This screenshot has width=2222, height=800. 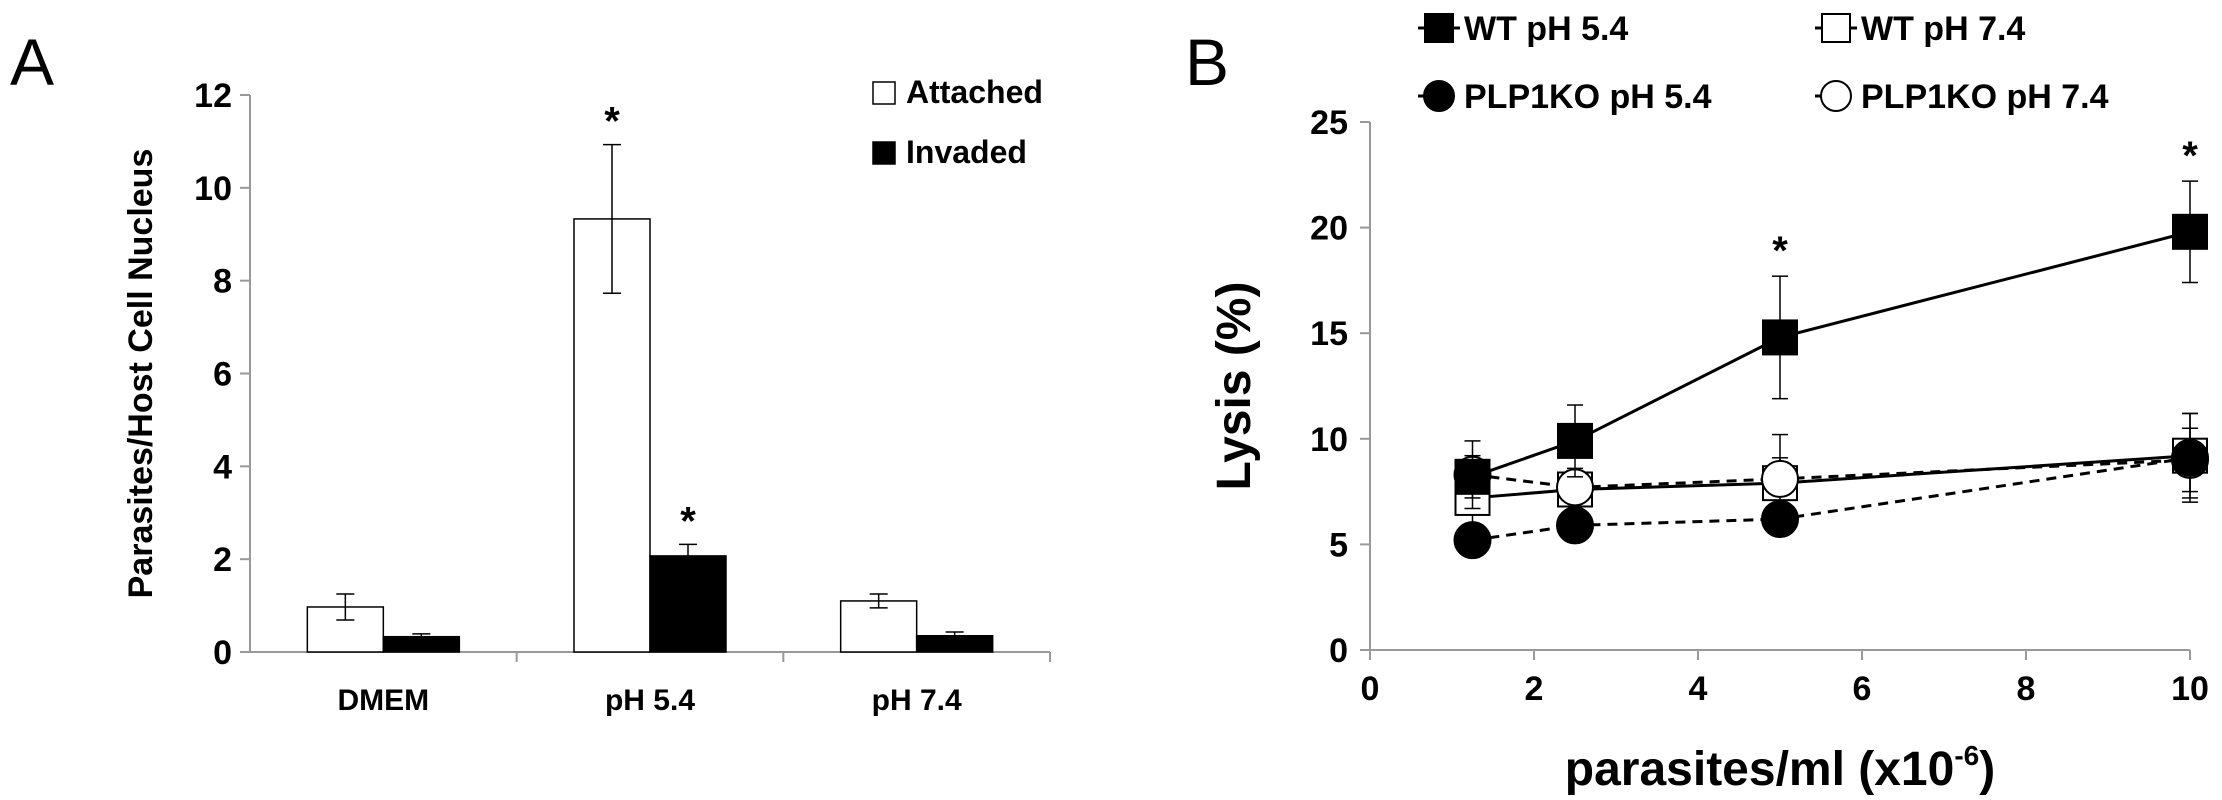 What do you see at coordinates (2026, 689) in the screenshot?
I see `x-tick-label: 8` at bounding box center [2026, 689].